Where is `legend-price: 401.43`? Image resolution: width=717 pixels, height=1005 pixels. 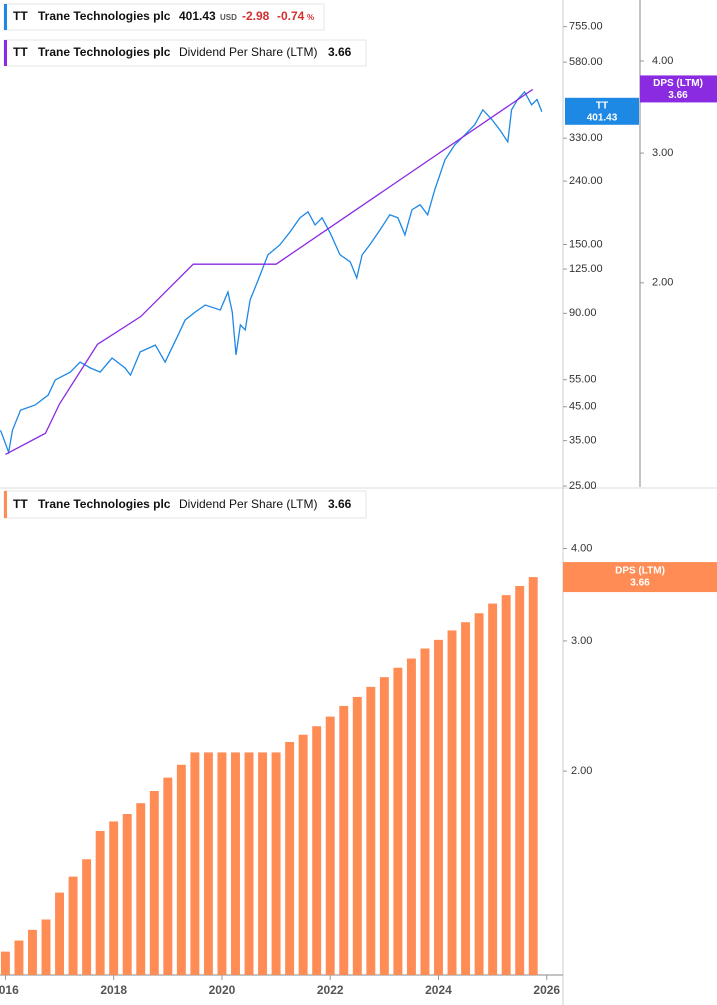
legend-price: 401.43 is located at coordinates (197, 16).